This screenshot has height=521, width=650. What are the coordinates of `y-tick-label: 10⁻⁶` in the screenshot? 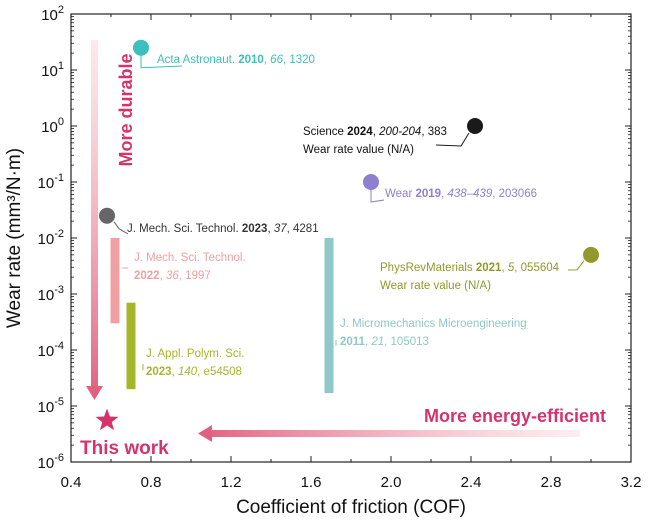 It's located at (51, 462).